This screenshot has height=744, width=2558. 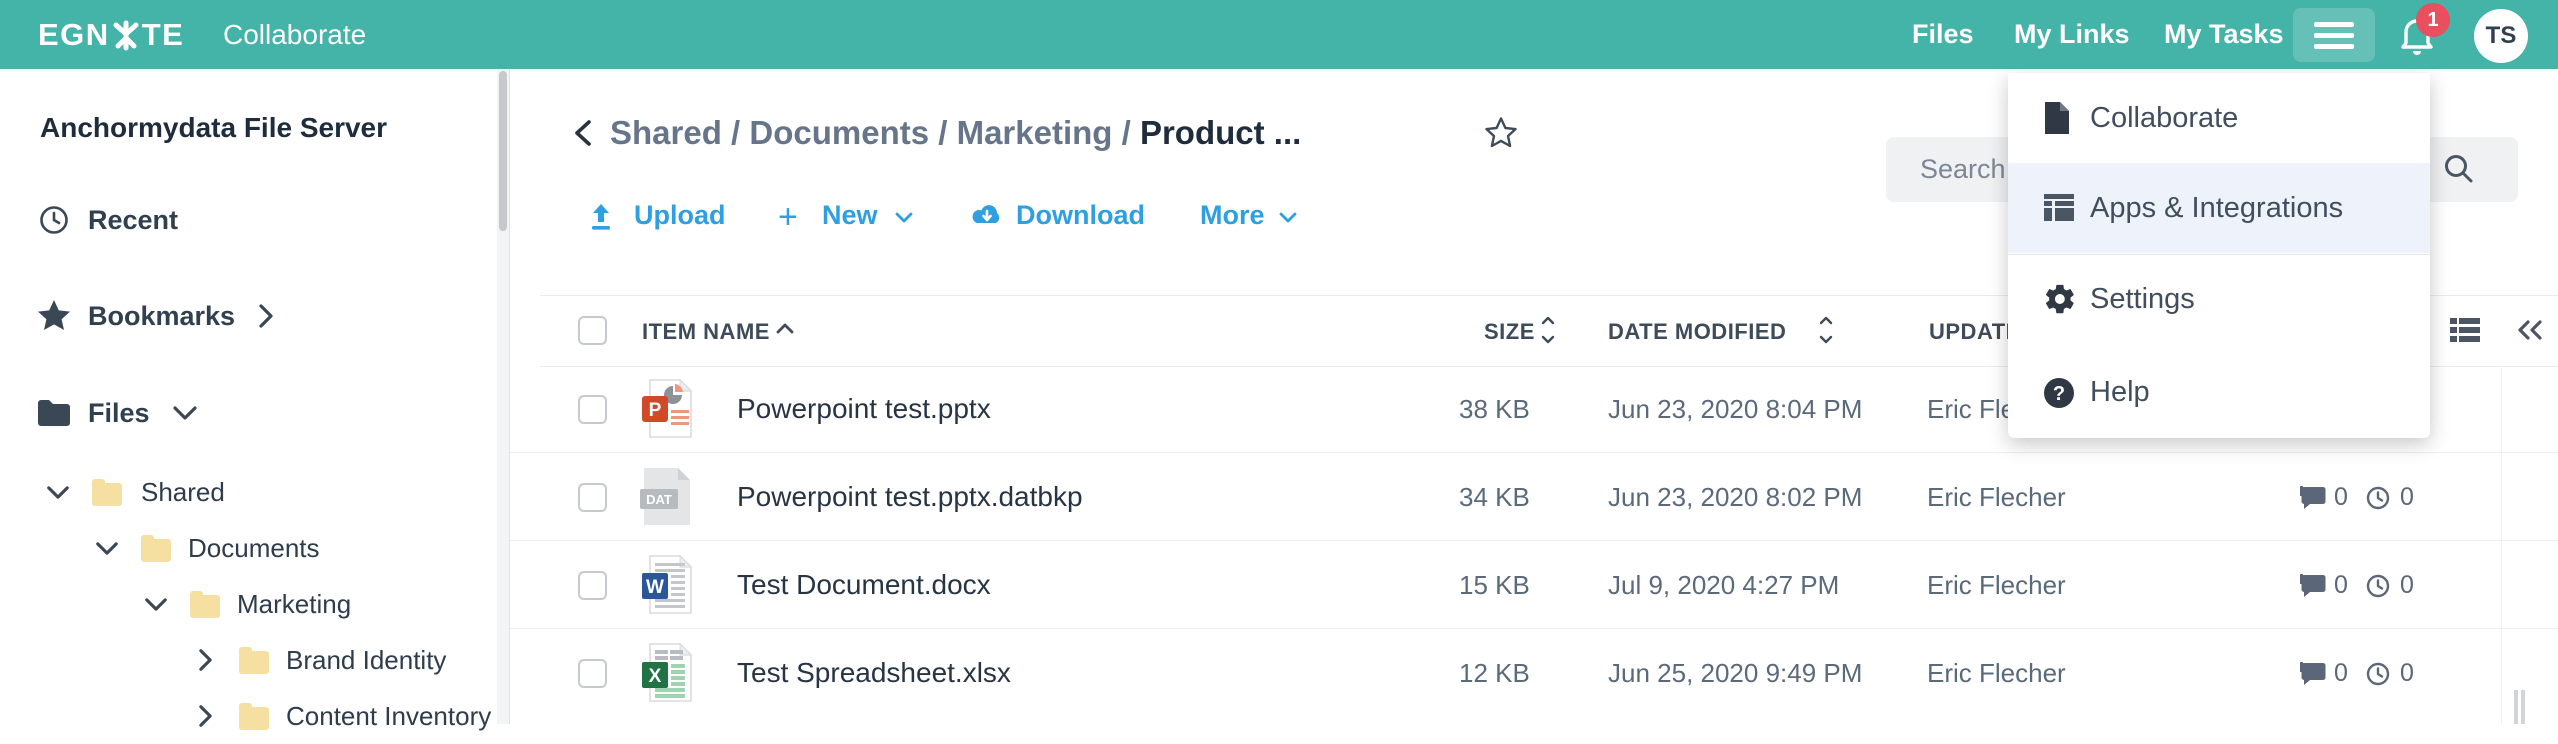 I want to click on sidebar-item-recent: Recent, so click(x=248, y=220).